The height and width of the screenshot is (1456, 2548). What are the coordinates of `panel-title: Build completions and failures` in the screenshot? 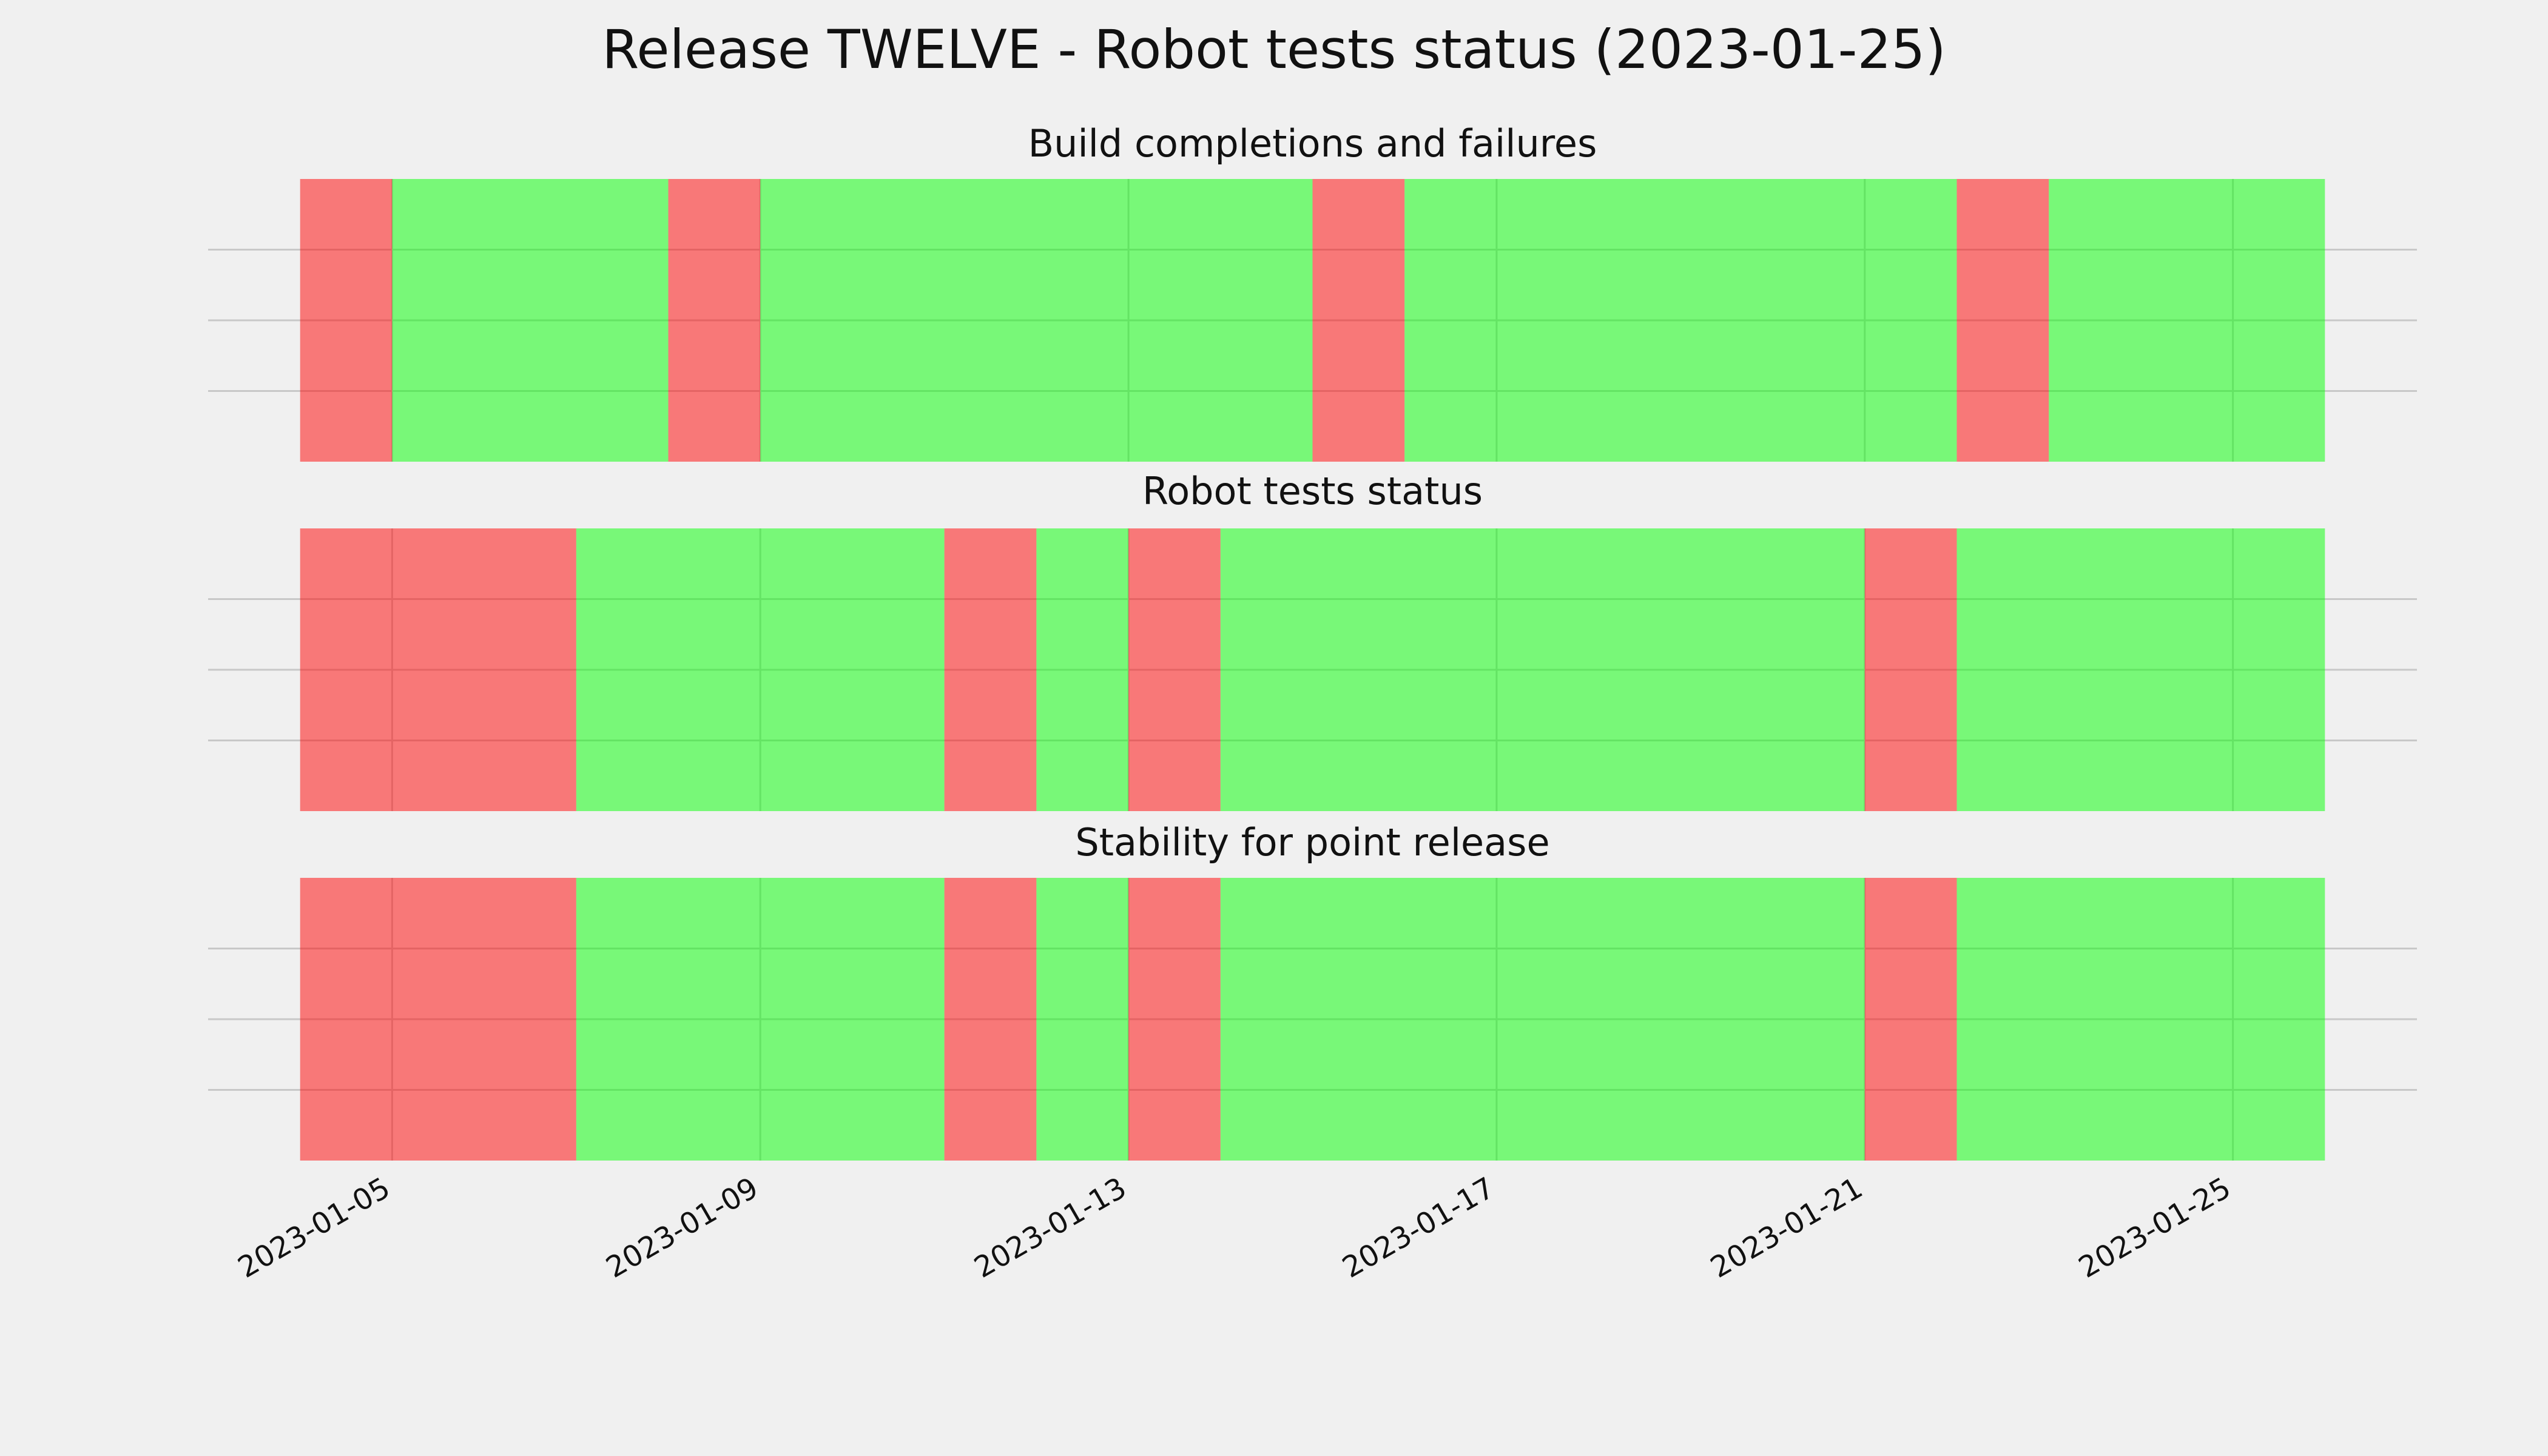 It's located at (1312, 143).